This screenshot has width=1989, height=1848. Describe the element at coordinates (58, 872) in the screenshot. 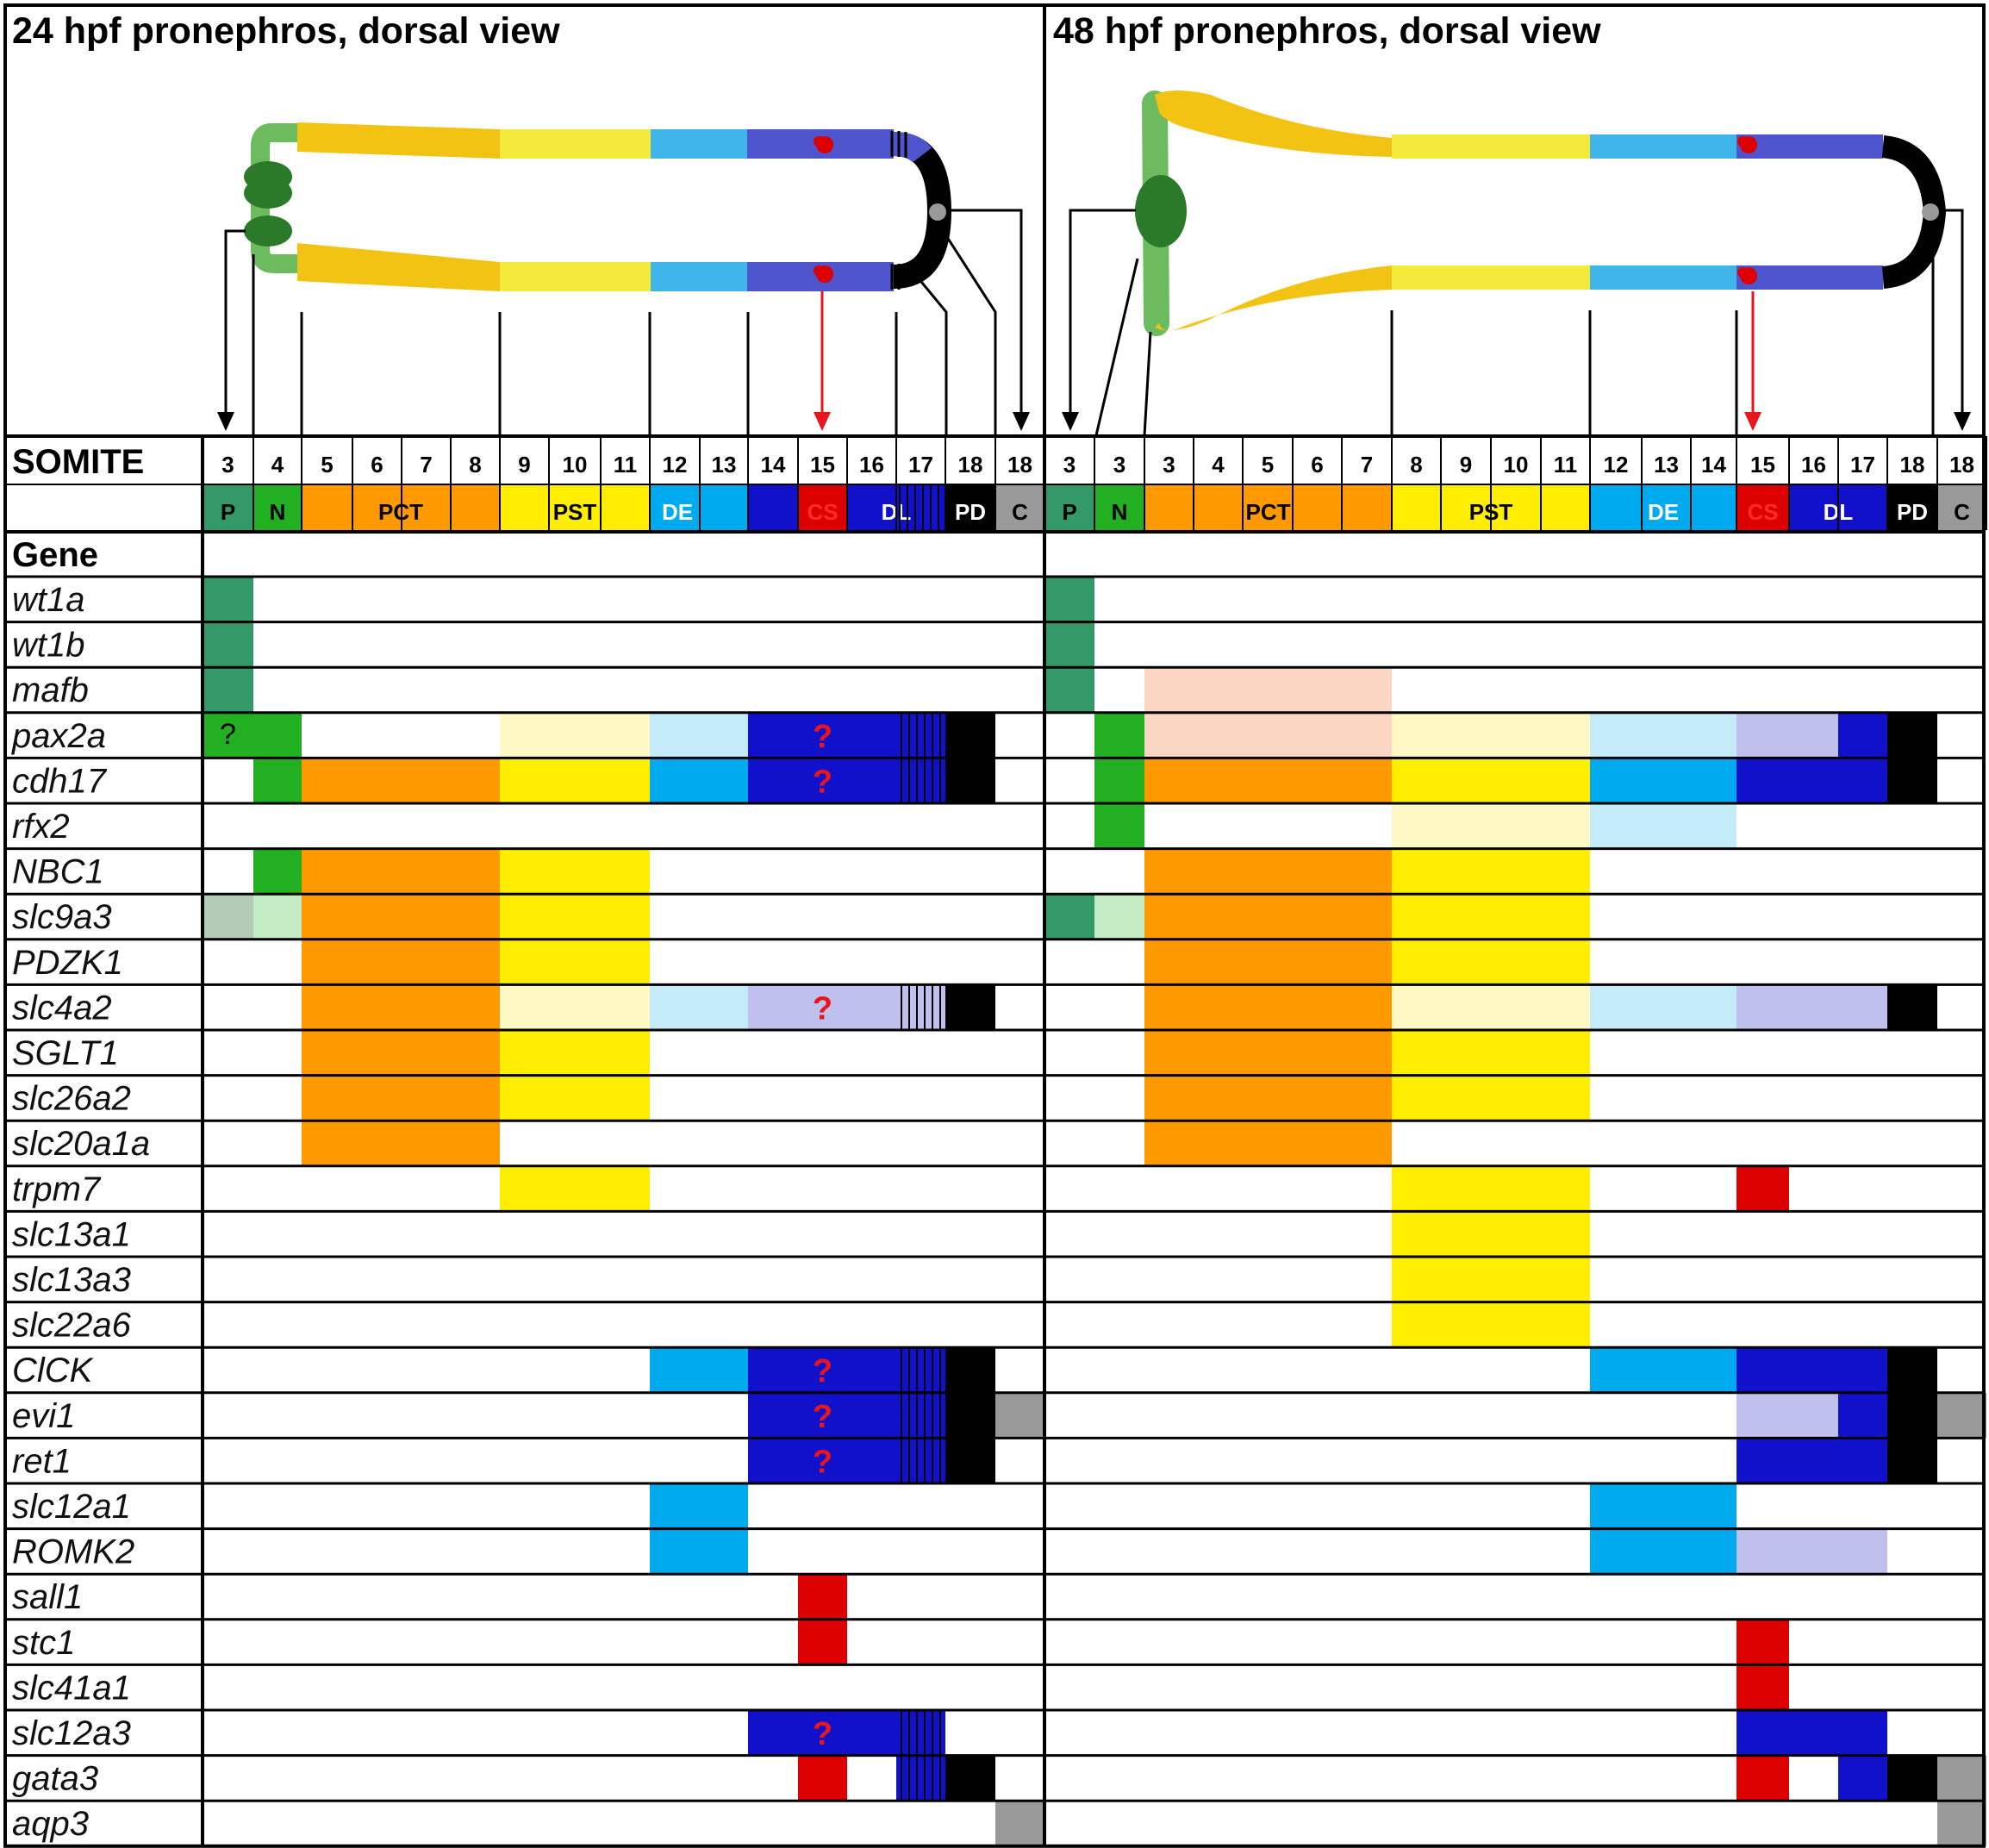

I see `gene-name: NBC1` at that location.